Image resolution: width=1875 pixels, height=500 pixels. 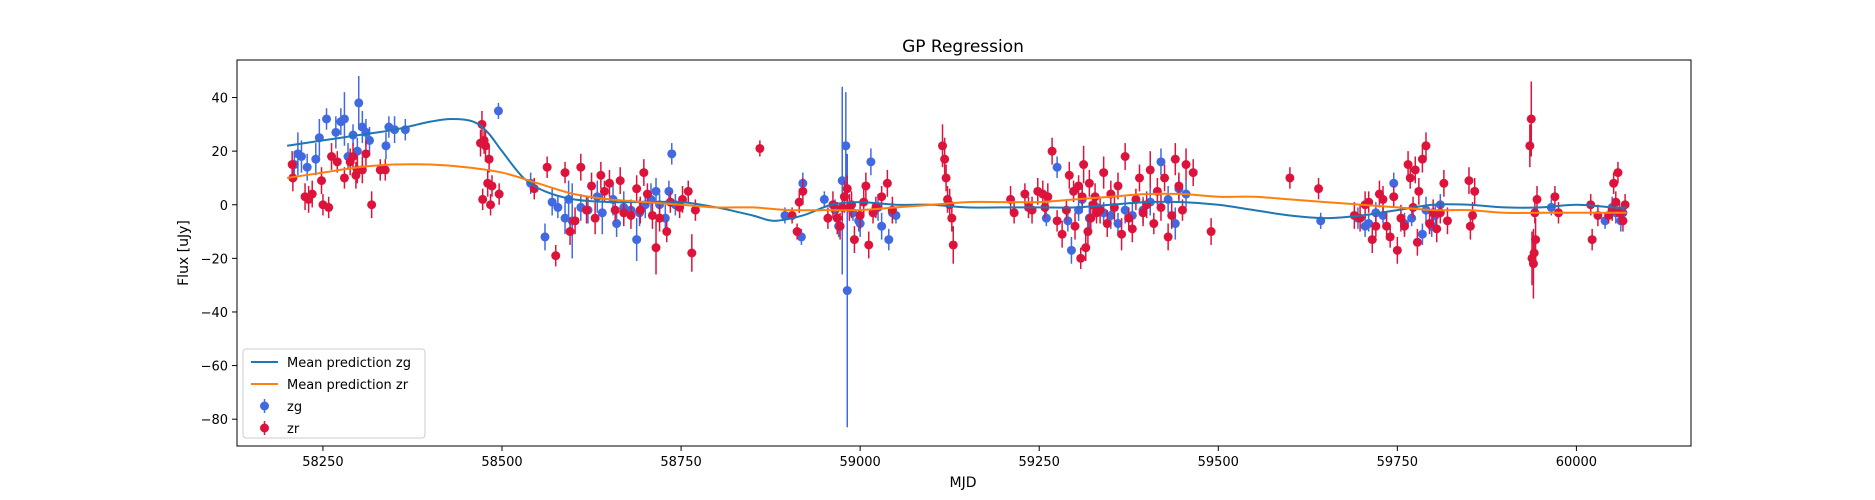 I want to click on y-tick-label: −20, so click(x=214, y=259).